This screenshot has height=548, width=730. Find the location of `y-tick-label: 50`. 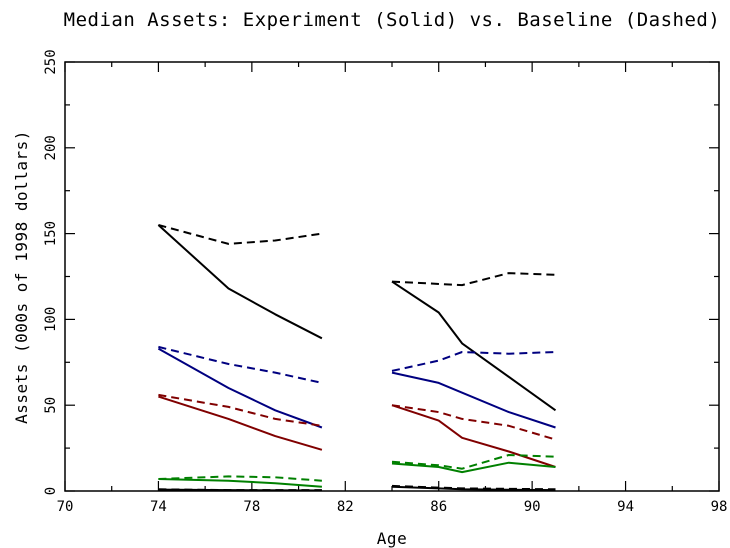

y-tick-label: 50 is located at coordinates (51, 405).